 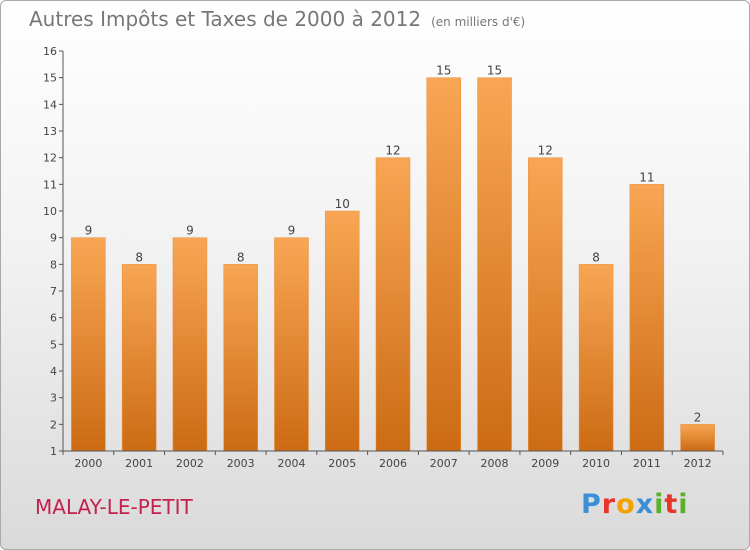 I want to click on proxiti-logo: Proxiti, so click(x=635, y=504).